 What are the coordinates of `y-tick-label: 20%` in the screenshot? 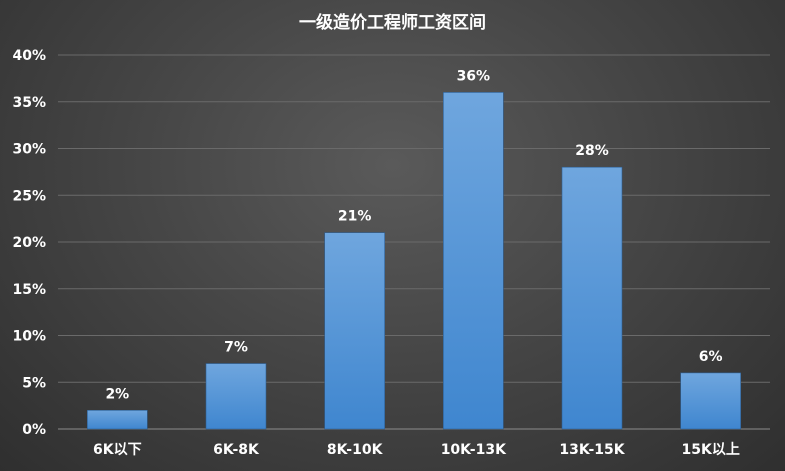 It's located at (29, 243).